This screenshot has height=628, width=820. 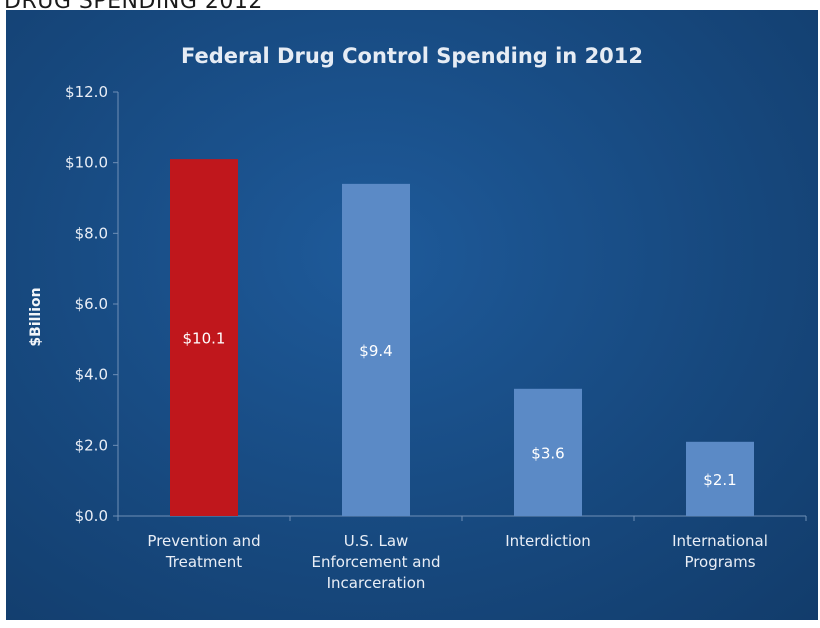 I want to click on y-tick-label: $2.0, so click(x=91, y=445).